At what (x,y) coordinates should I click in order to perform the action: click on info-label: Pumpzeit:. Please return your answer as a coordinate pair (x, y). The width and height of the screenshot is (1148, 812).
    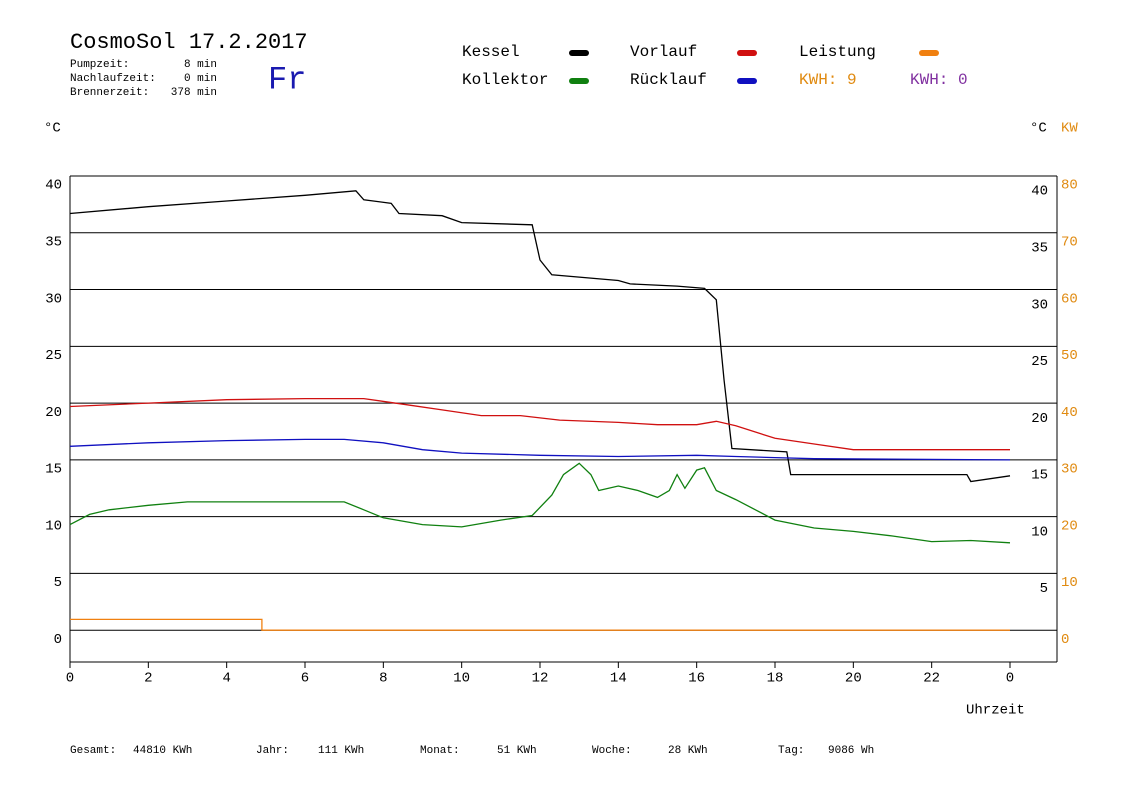
    Looking at the image, I should click on (99, 65).